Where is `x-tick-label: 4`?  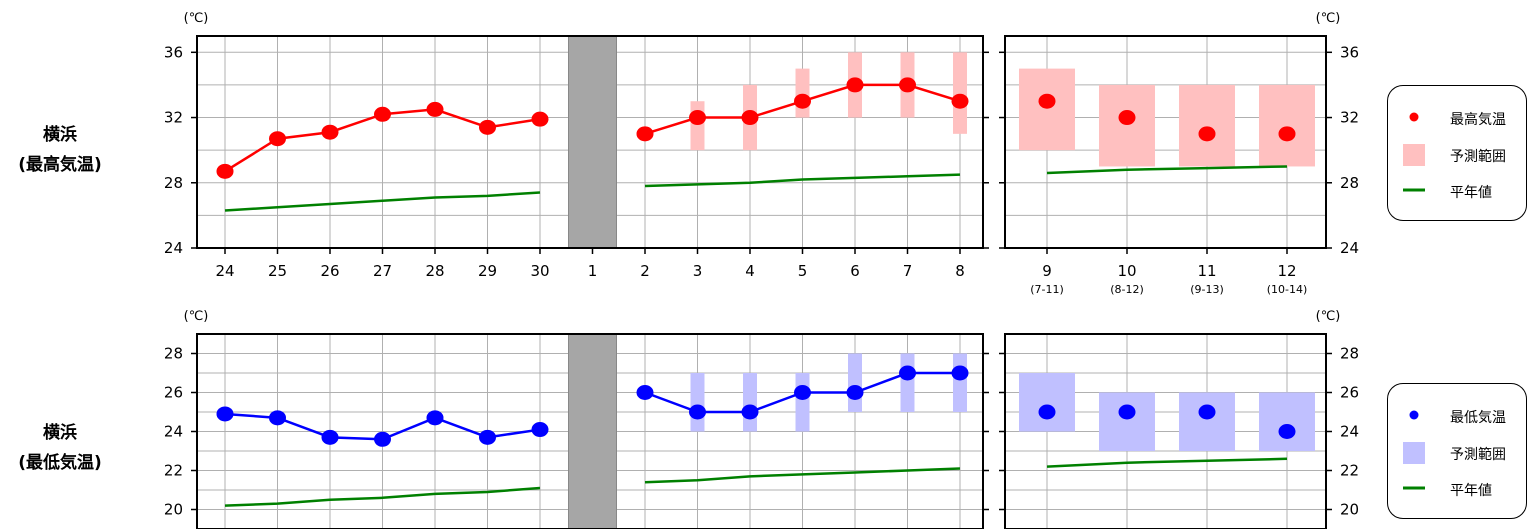
x-tick-label: 4 is located at coordinates (750, 271).